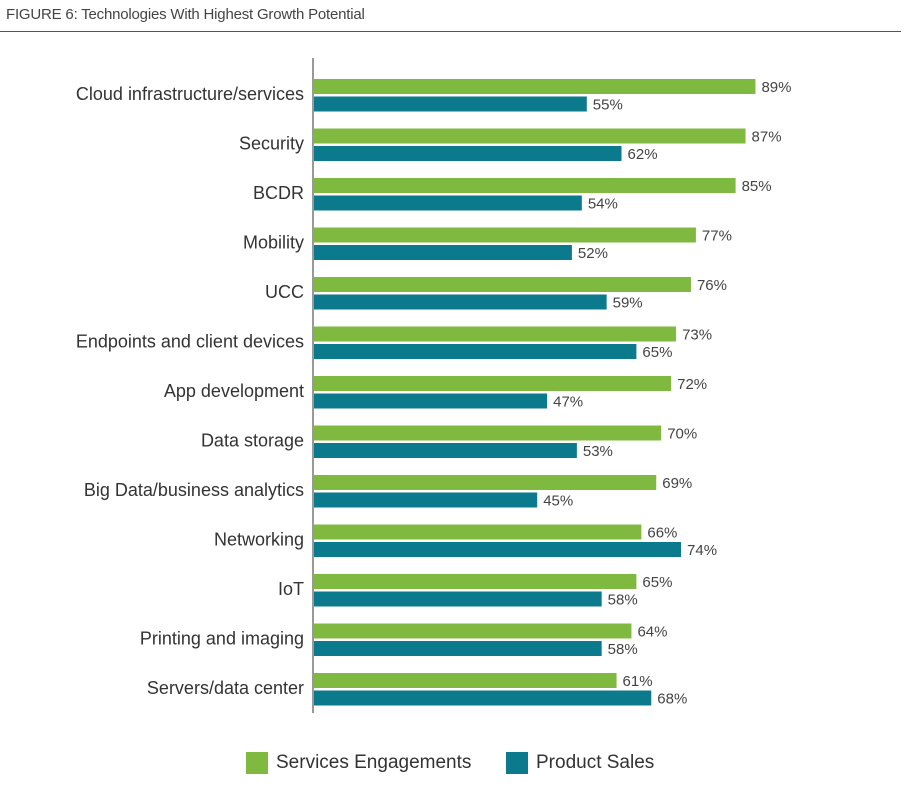  I want to click on category-label-servers-data-center: Servers/data center, so click(225, 688).